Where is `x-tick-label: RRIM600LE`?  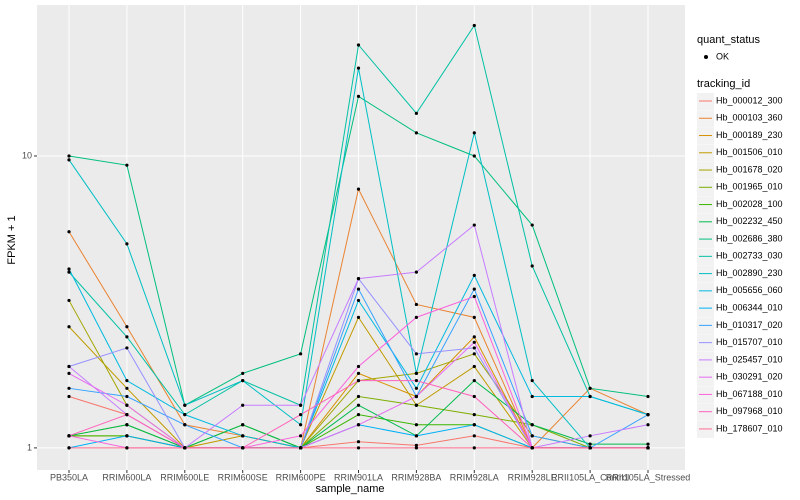
x-tick-label: RRIM600LE is located at coordinates (184, 477).